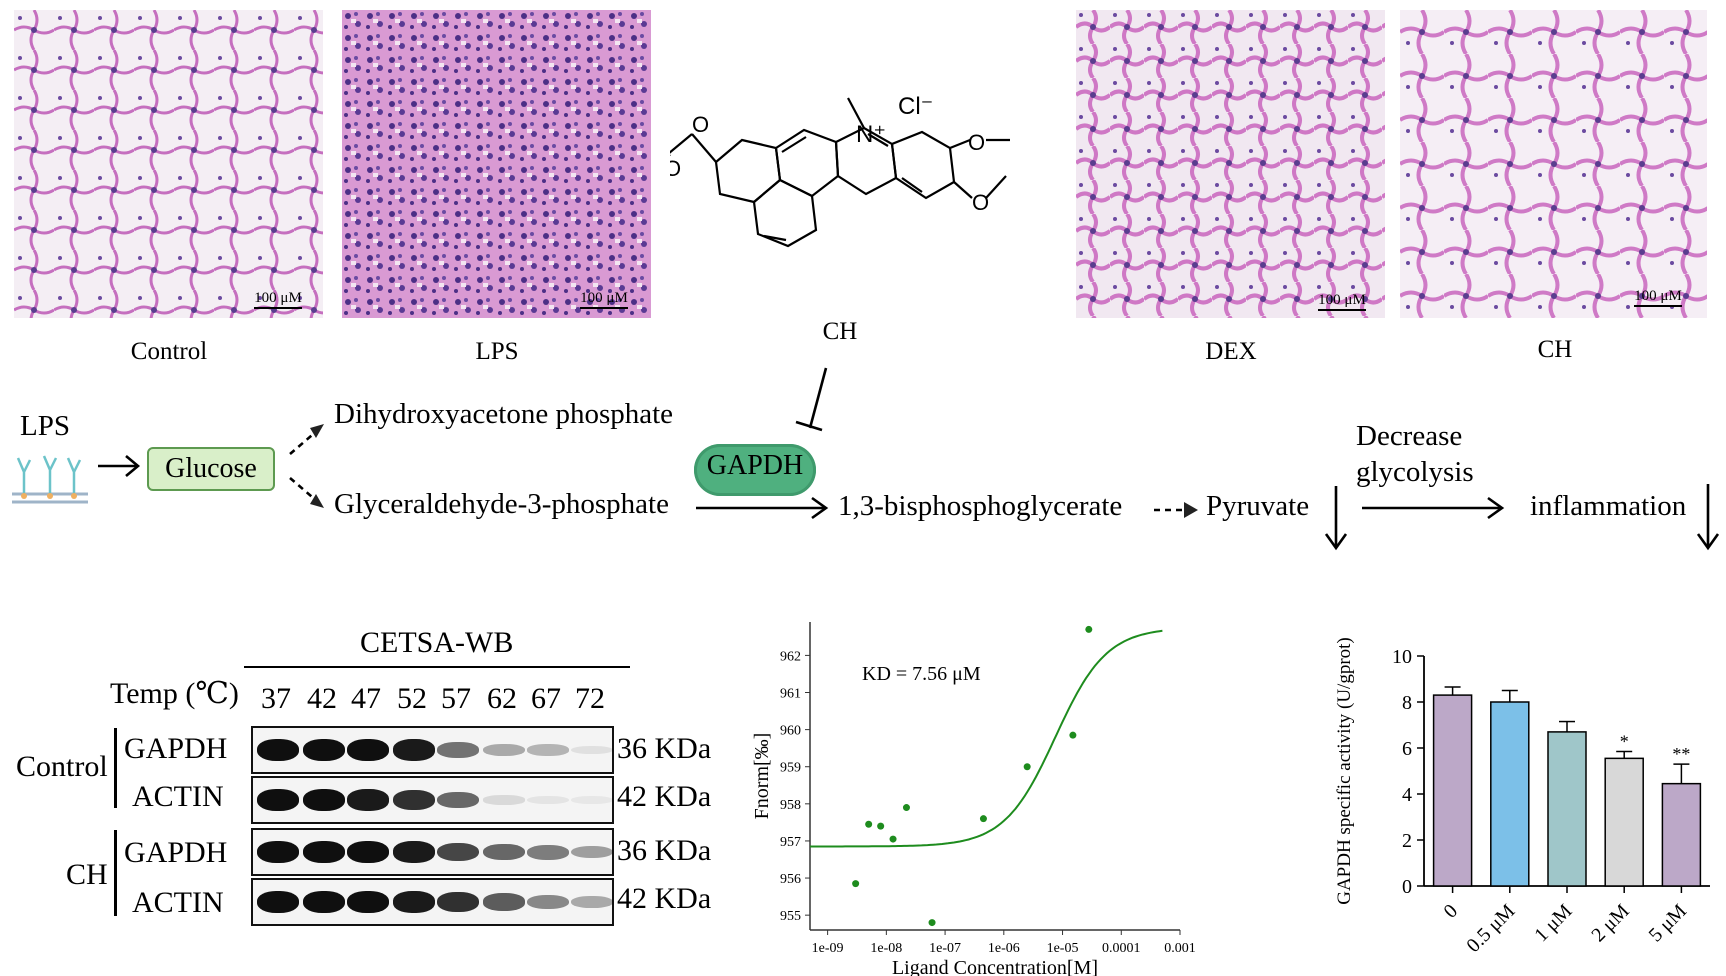  Describe the element at coordinates (437, 642) in the screenshot. I see `cetsa-title: CETSA-WB` at that location.